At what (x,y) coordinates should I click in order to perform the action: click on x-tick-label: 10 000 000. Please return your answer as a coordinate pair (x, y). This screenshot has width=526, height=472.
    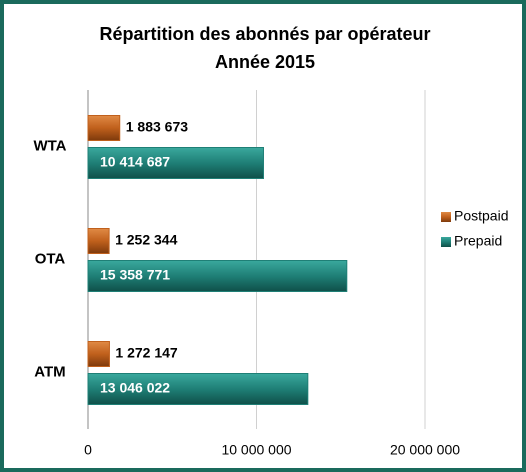
    Looking at the image, I should click on (256, 450).